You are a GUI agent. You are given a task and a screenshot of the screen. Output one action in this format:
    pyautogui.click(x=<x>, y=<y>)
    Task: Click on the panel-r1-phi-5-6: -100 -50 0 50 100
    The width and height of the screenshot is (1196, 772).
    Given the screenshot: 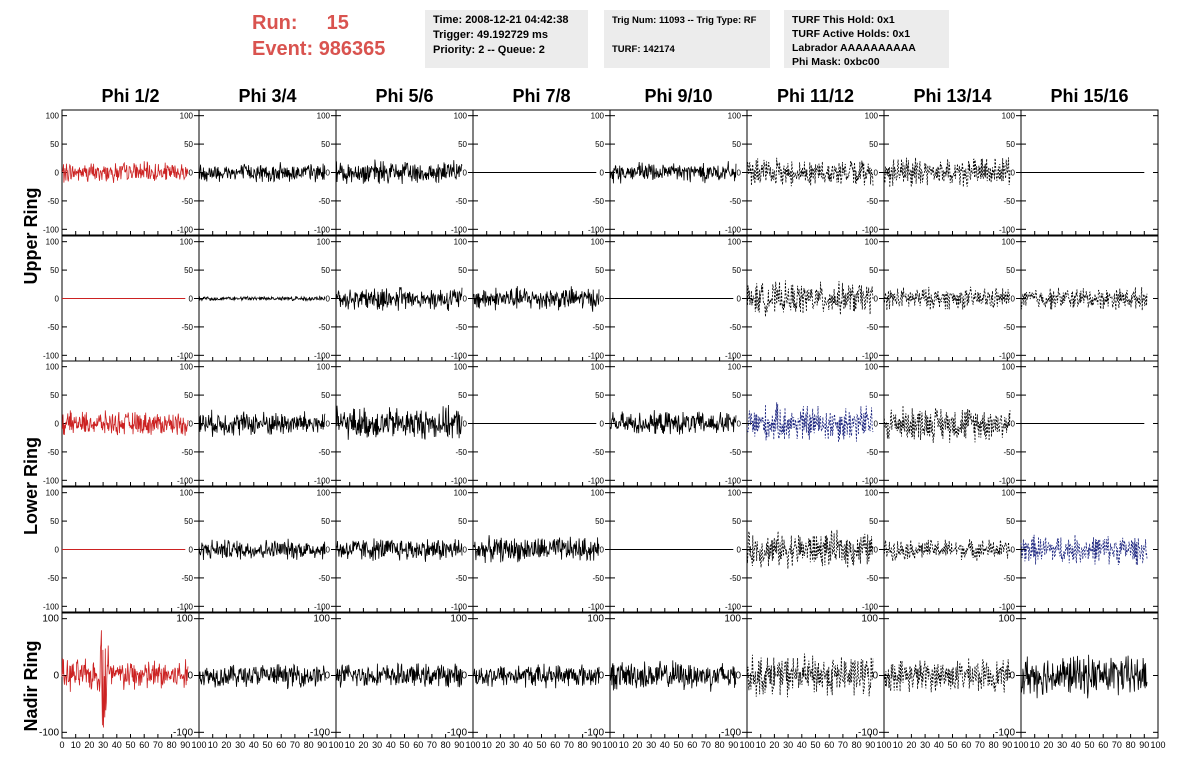 What is the action you would take?
    pyautogui.click(x=404, y=172)
    